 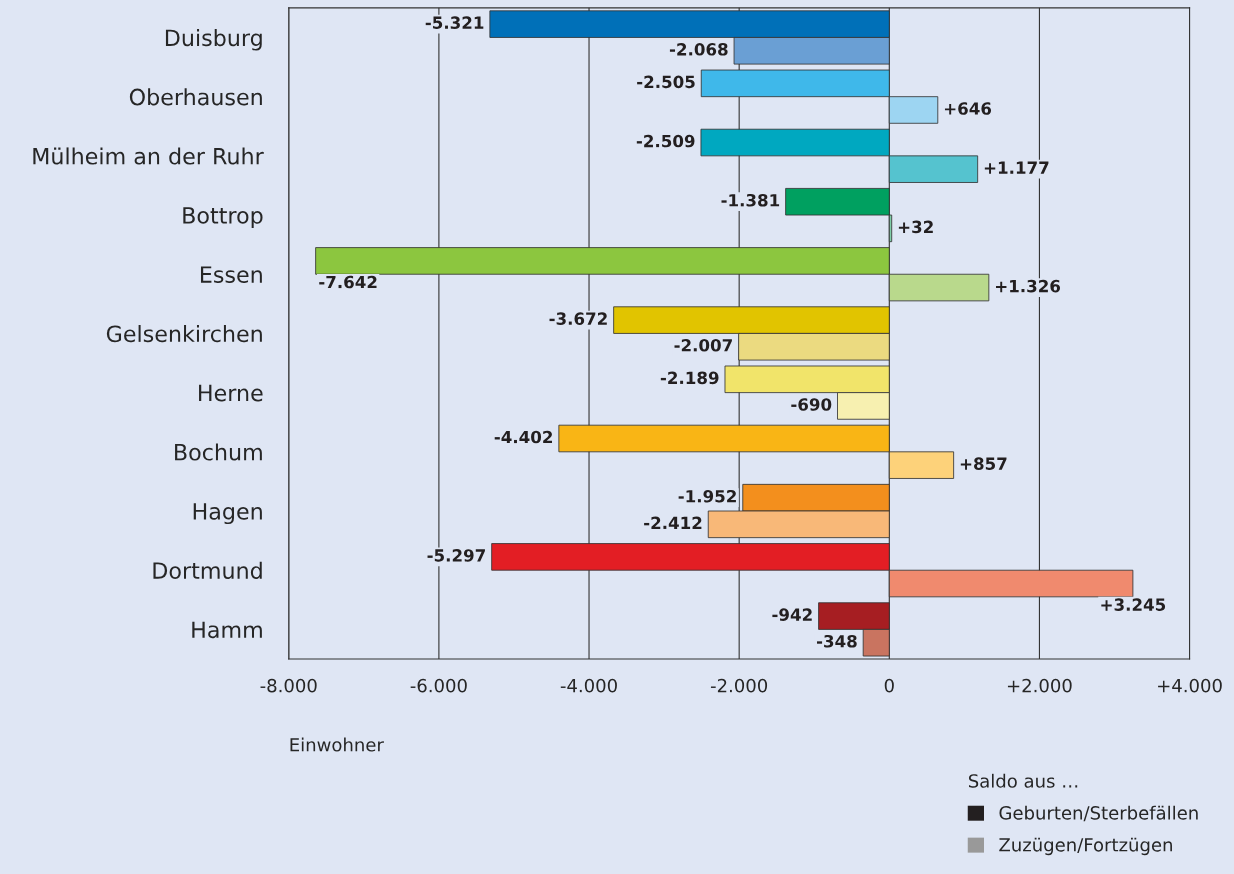 What do you see at coordinates (811, 404) in the screenshot?
I see `data-label: -690` at bounding box center [811, 404].